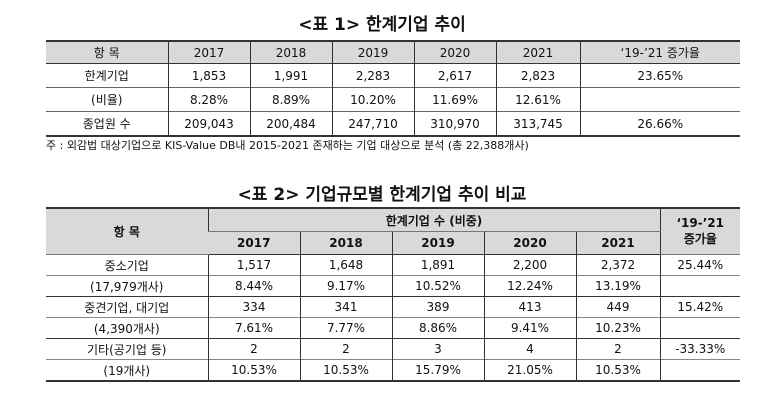 This screenshot has height=410, width=764. Describe the element at coordinates (127, 328) in the screenshot. I see `table2-group-sub: (4,390개사)` at that location.